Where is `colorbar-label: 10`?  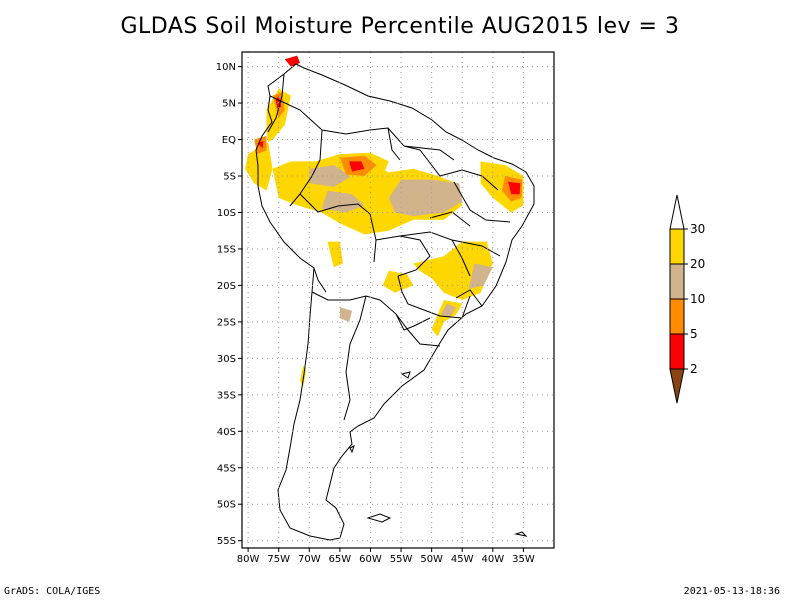
colorbar-label: 10 is located at coordinates (697, 299).